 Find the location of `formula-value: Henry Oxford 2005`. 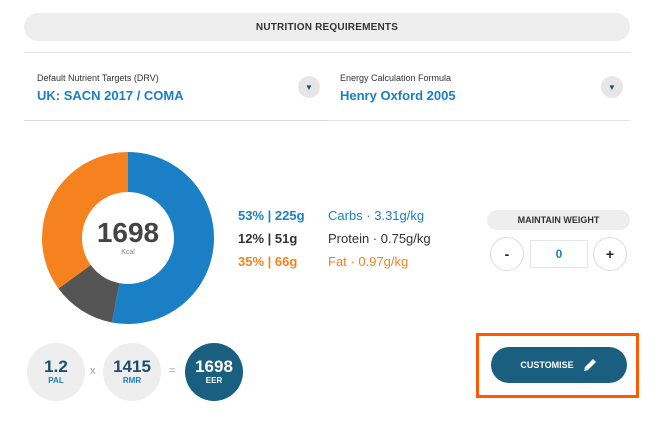

formula-value: Henry Oxford 2005 is located at coordinates (398, 95).